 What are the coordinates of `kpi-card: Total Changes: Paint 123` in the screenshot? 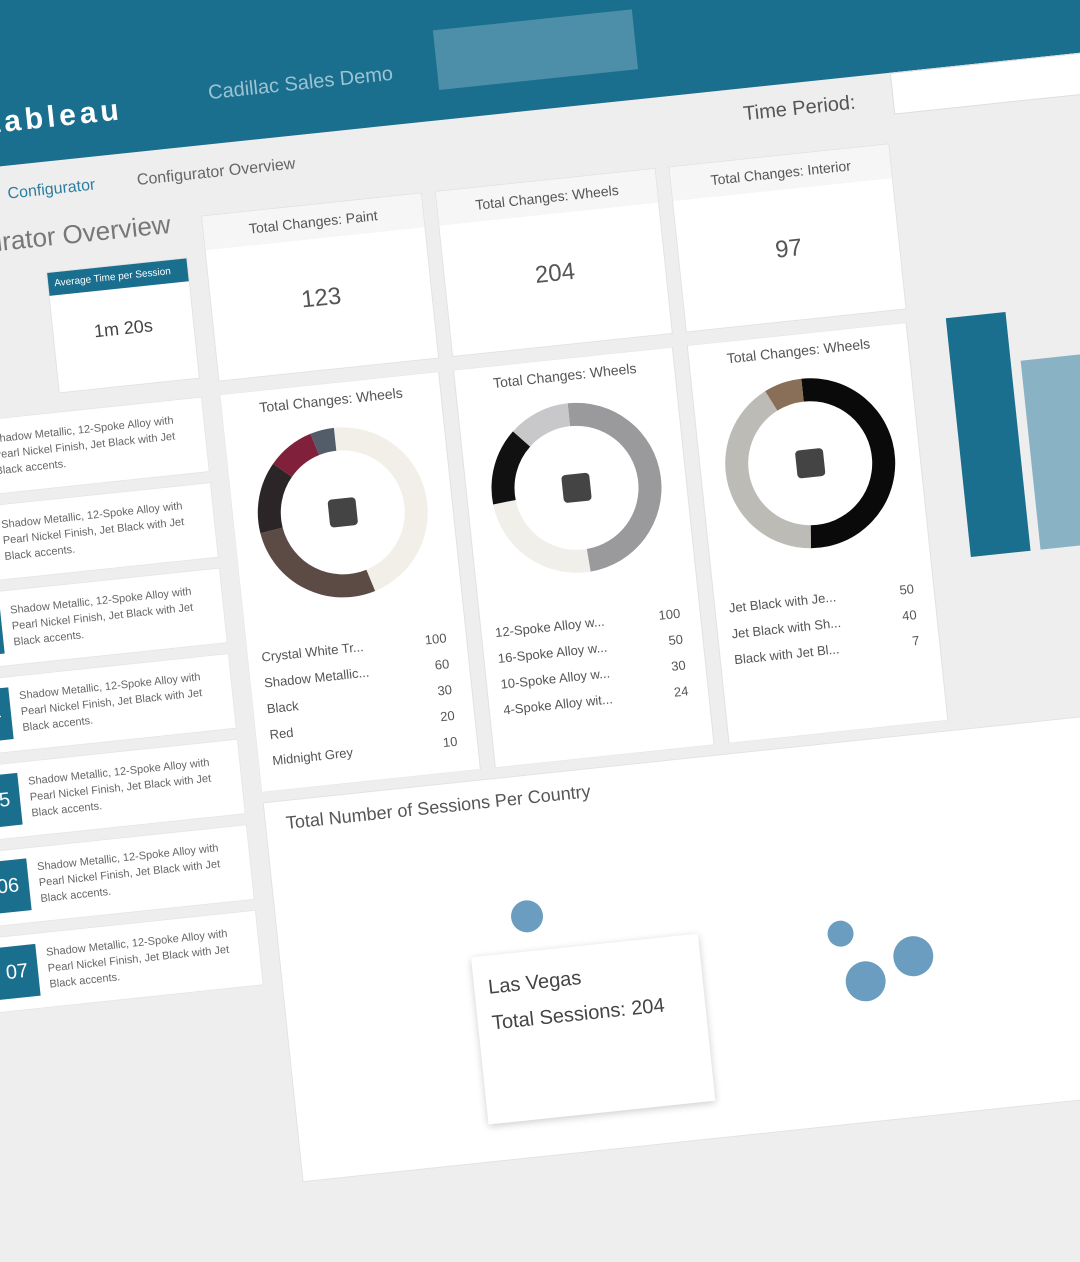 It's located at (320, 287).